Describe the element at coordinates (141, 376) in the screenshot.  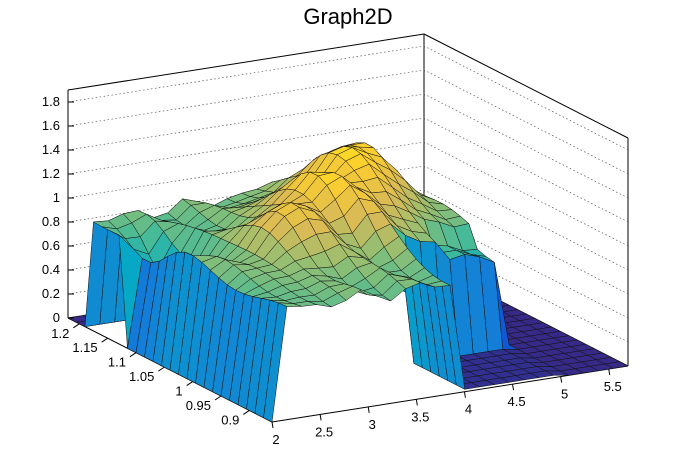
I see `y-tick-label: 1.05` at that location.